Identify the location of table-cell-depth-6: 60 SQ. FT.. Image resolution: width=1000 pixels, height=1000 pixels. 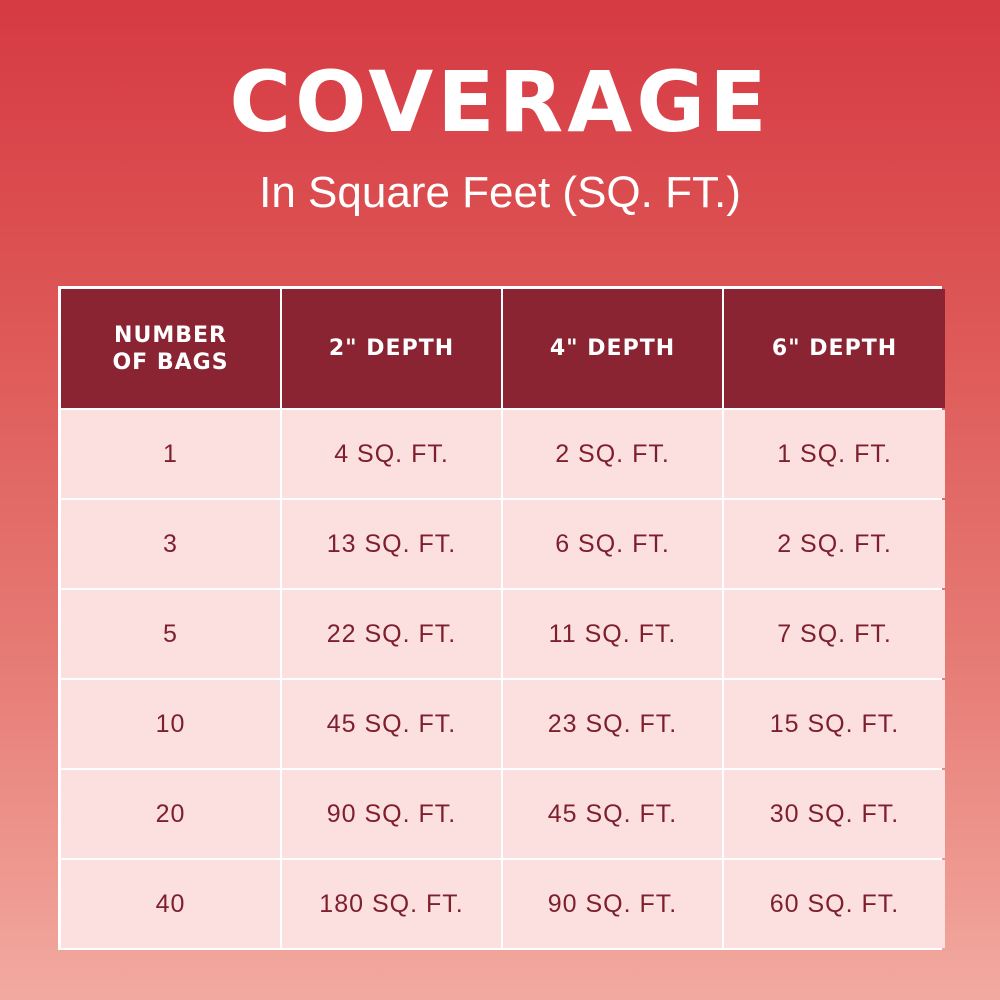
(834, 904).